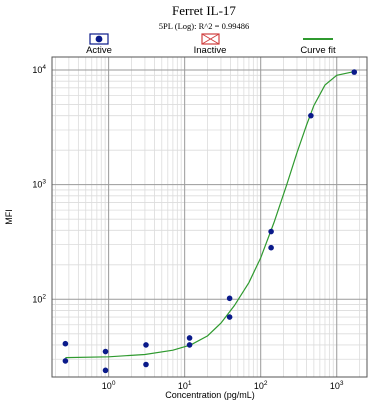 The width and height of the screenshot is (376, 400). Describe the element at coordinates (99, 39) in the screenshot. I see `legend-active-marker` at that location.